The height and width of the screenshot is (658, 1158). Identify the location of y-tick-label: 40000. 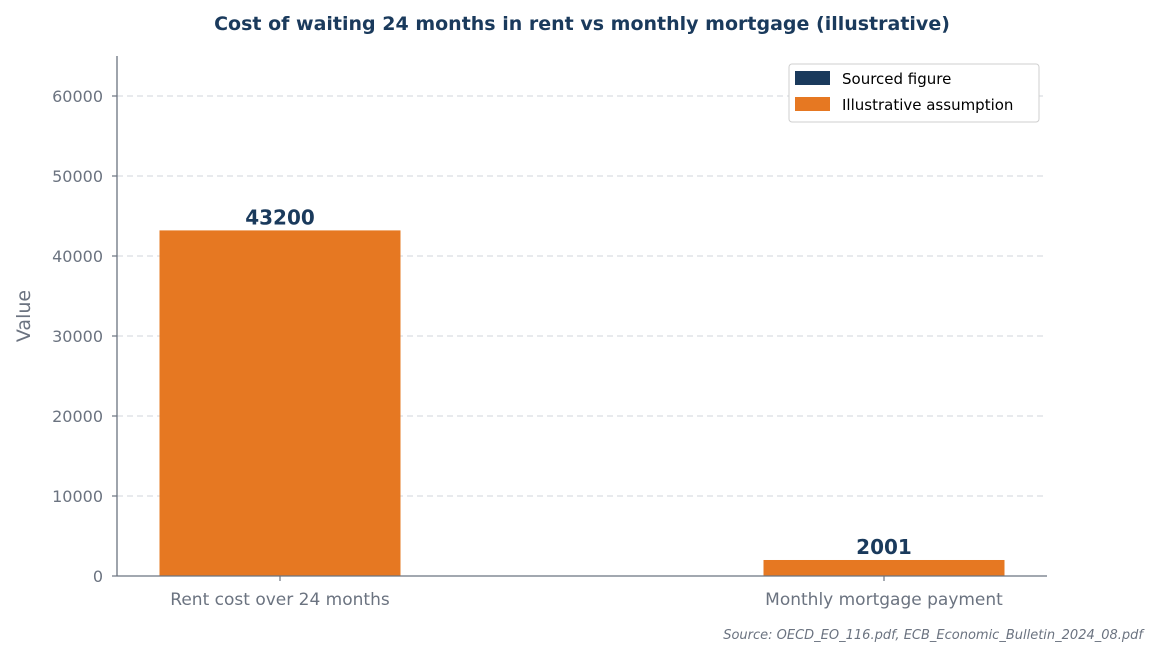
(77, 256).